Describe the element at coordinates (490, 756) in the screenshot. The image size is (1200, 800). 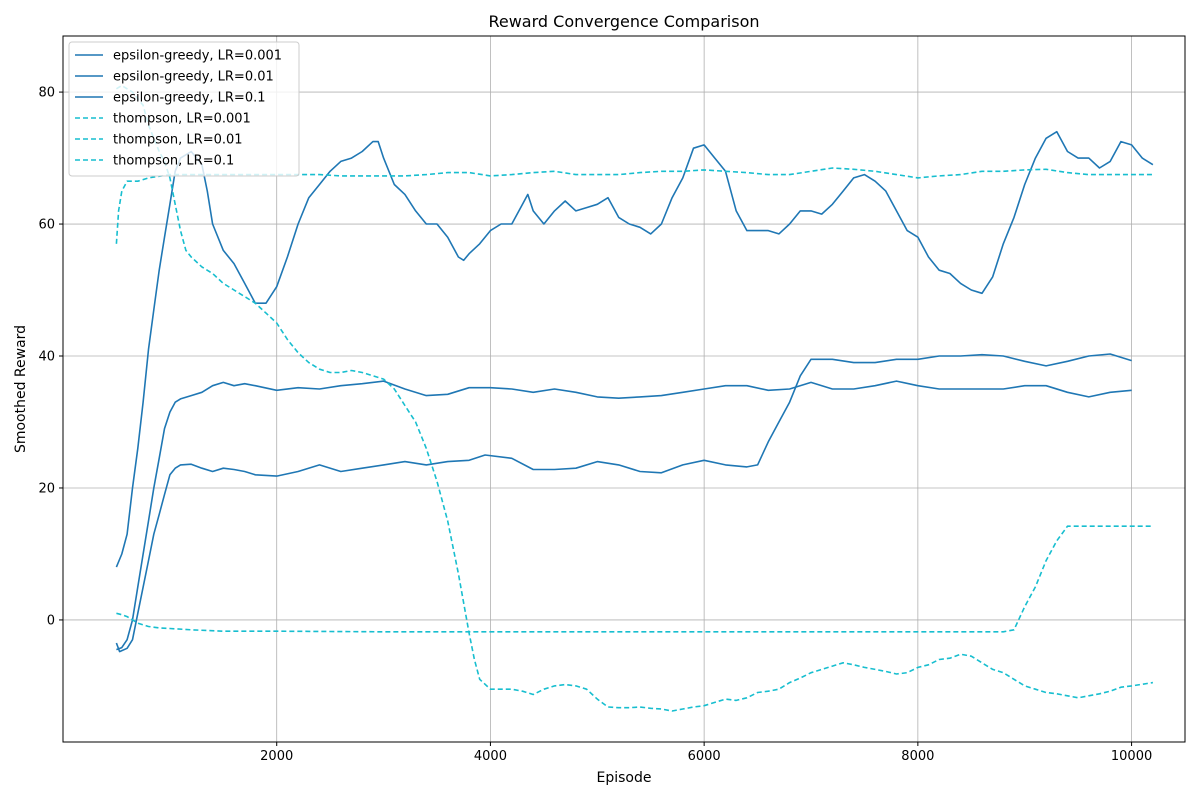
I see `x-tick-label: 4000` at that location.